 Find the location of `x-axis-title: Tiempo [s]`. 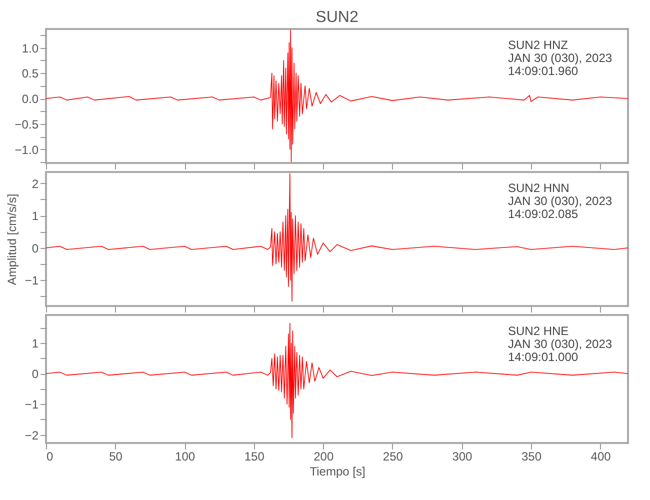

x-axis-title: Tiempo [s] is located at coordinates (338, 471).